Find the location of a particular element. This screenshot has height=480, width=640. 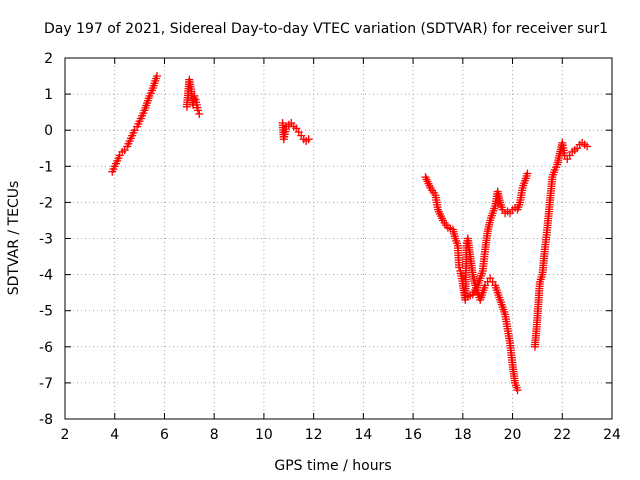

y-tick-label: -5 is located at coordinates (46, 312).